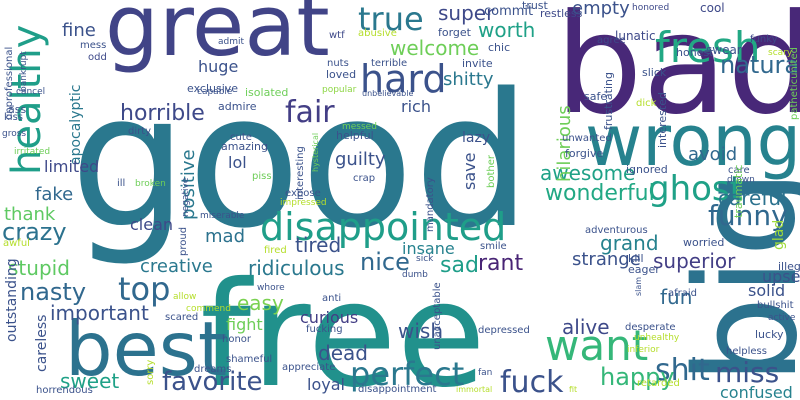 This screenshot has width=800, height=400. Describe the element at coordinates (760, 65) in the screenshot. I see `word-natural: natural` at that location.